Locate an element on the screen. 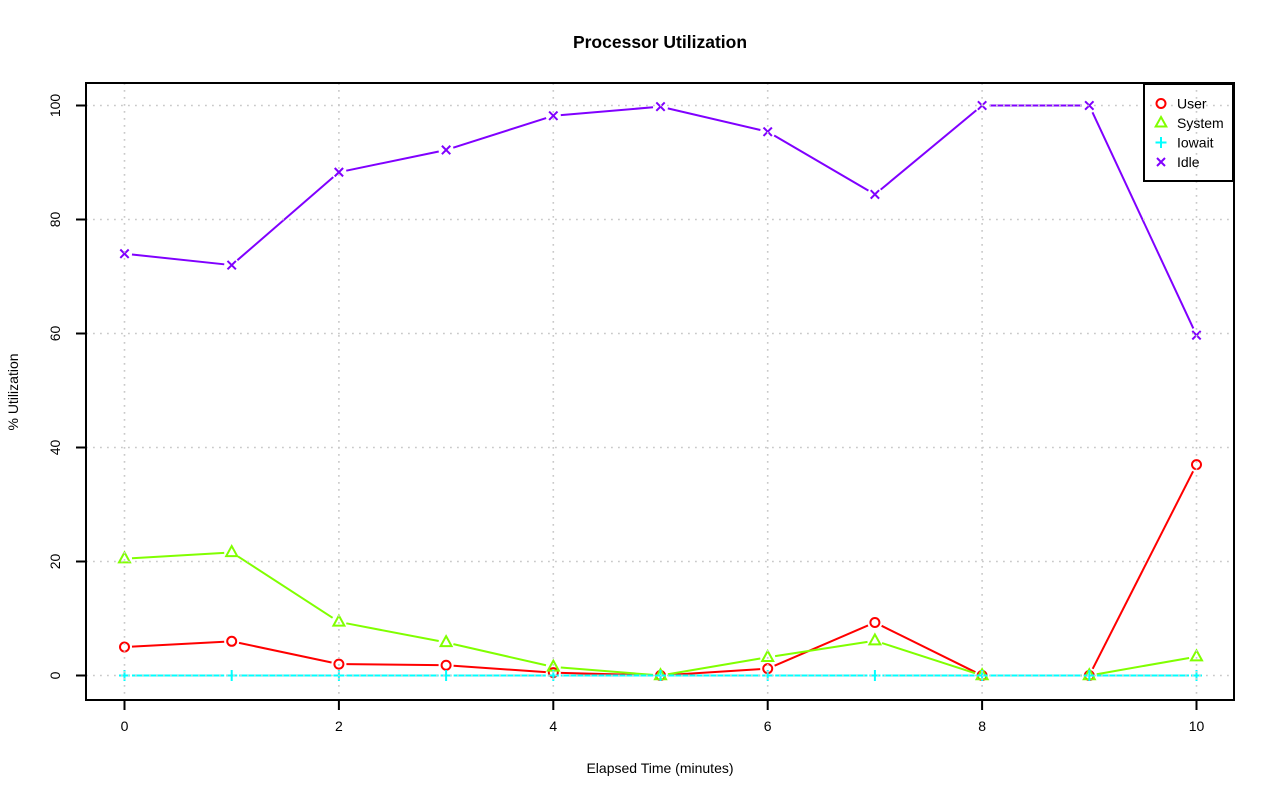 This screenshot has width=1280, height=801. legend-item-idle: Idle is located at coordinates (1178, 162).